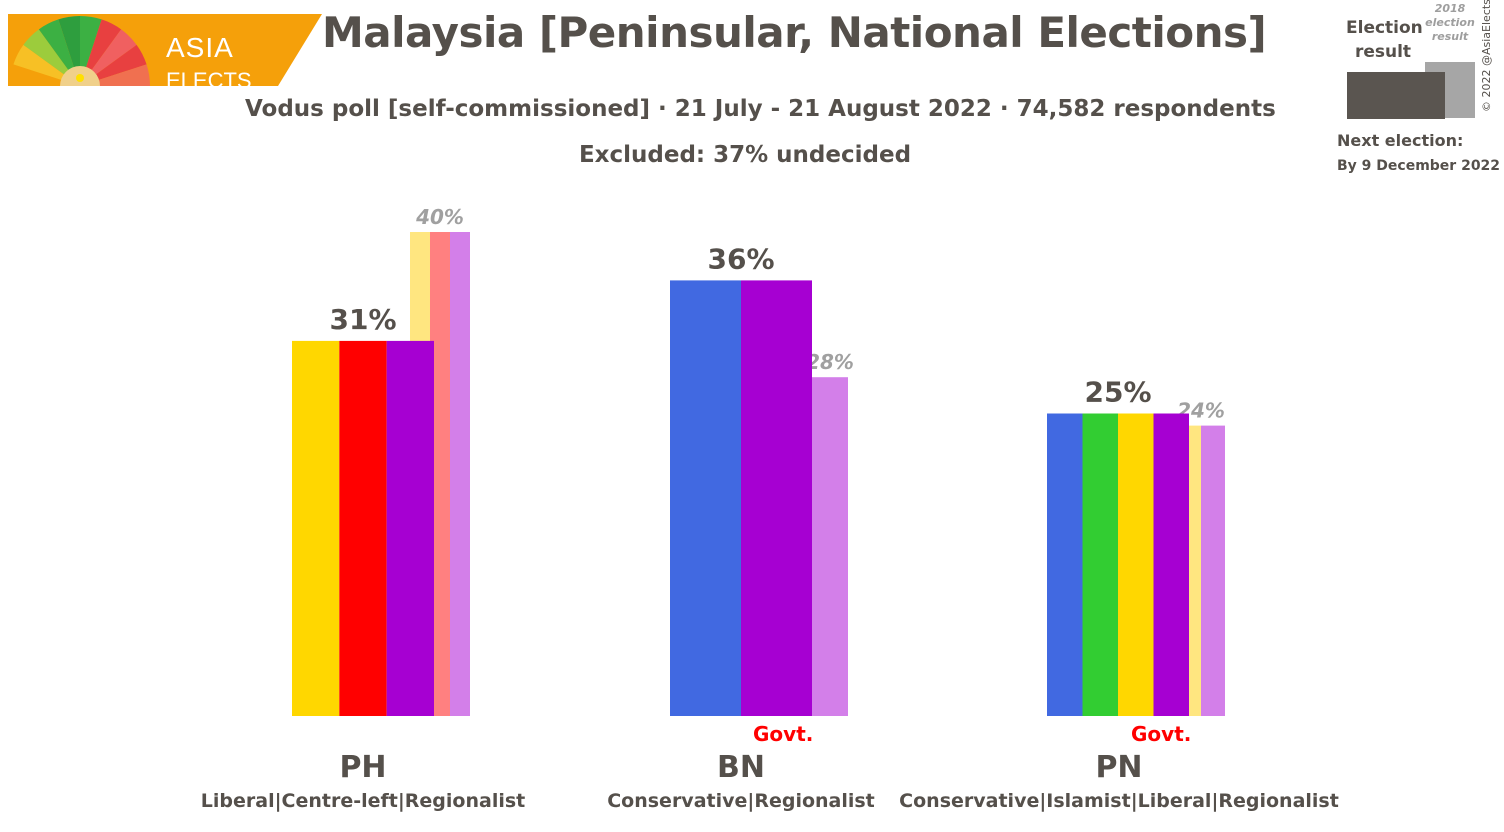 The height and width of the screenshot is (832, 1504). What do you see at coordinates (741, 801) in the screenshot?
I see `category-description-bn: Conservative|Regionalist` at bounding box center [741, 801].